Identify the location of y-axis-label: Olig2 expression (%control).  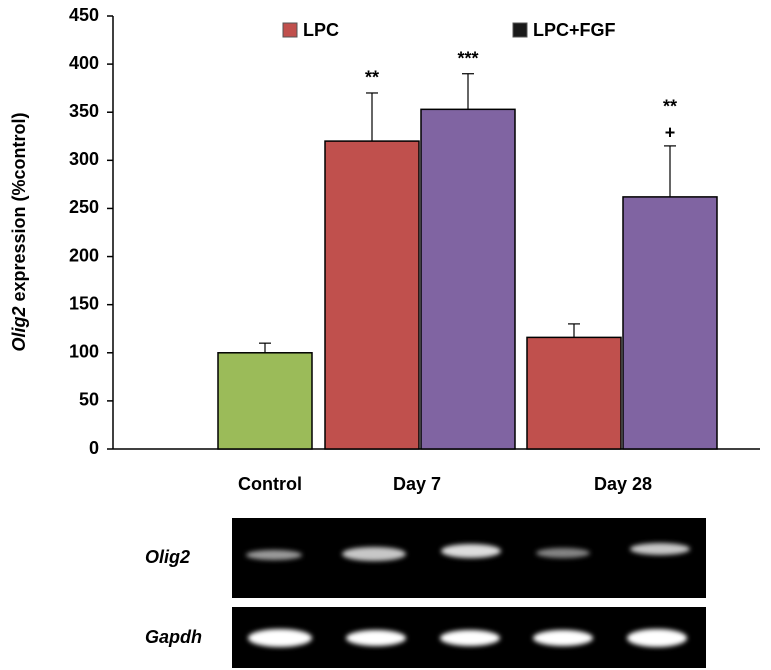
(19, 231).